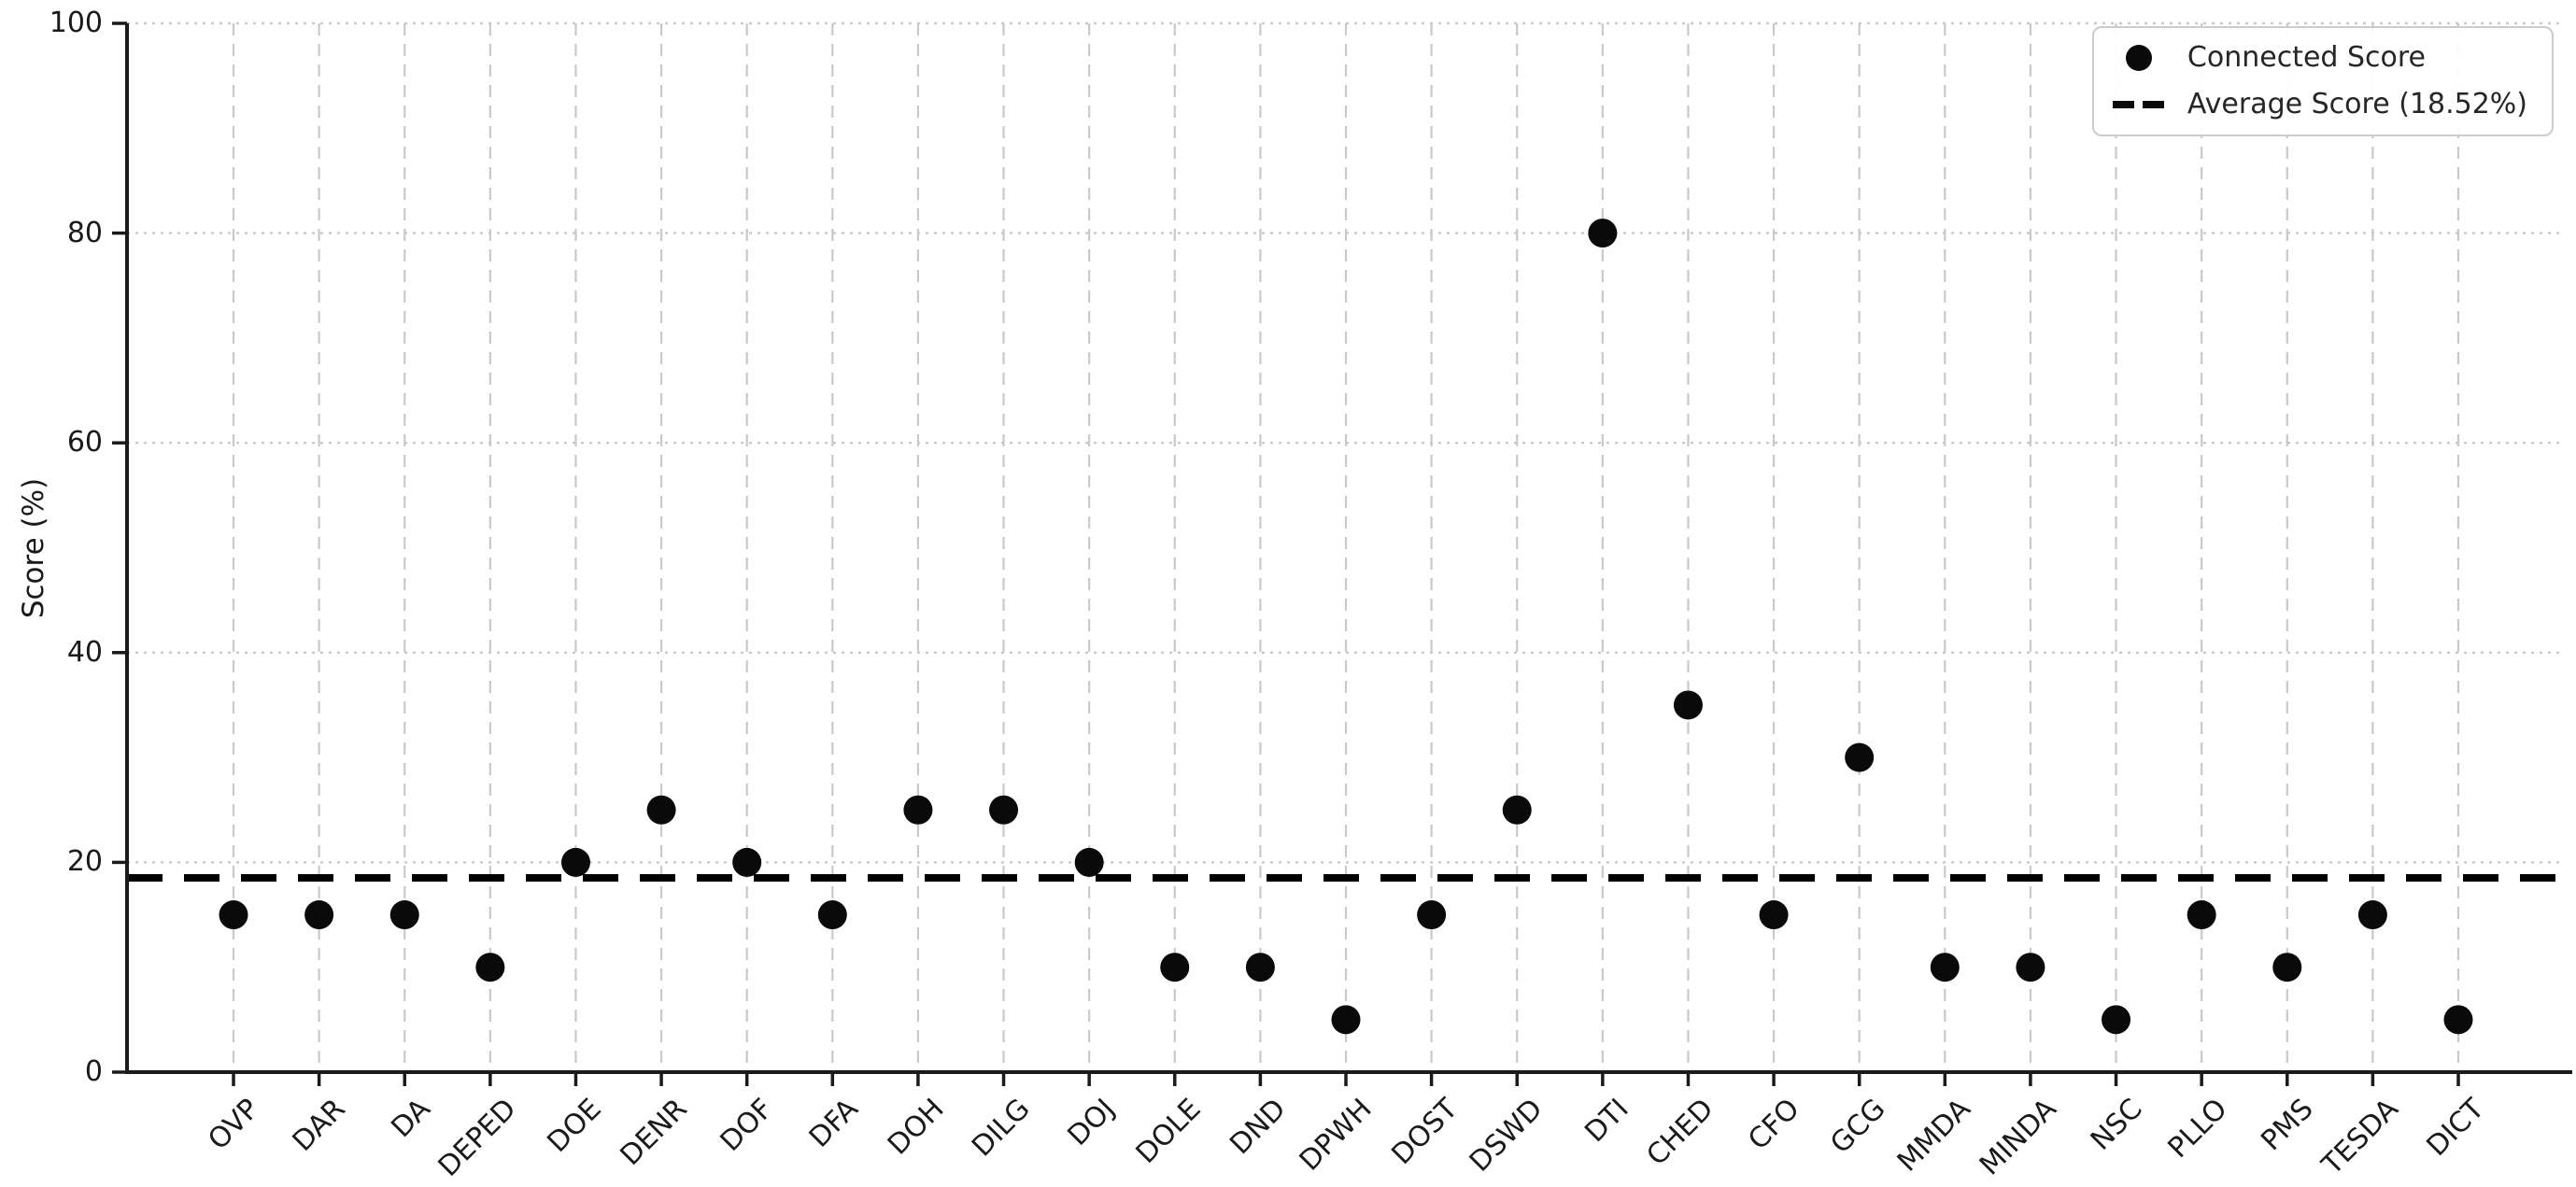  What do you see at coordinates (2322, 81) in the screenshot?
I see `legend: Connected Score Average Score (18.52%)` at bounding box center [2322, 81].